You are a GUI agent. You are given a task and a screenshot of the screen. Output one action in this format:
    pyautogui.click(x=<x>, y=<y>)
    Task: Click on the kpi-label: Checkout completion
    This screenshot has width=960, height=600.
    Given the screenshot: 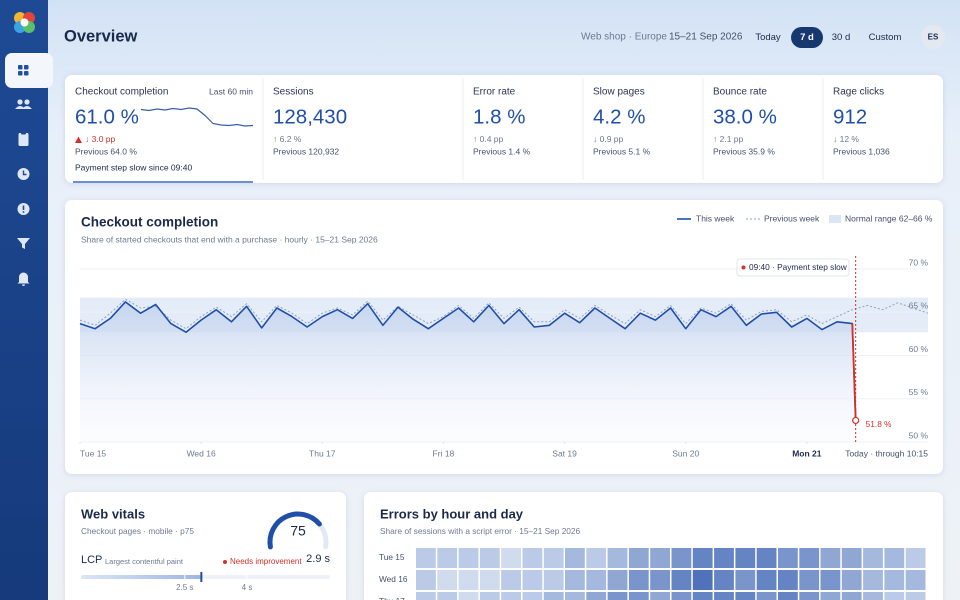 What is the action you would take?
    pyautogui.click(x=121, y=92)
    